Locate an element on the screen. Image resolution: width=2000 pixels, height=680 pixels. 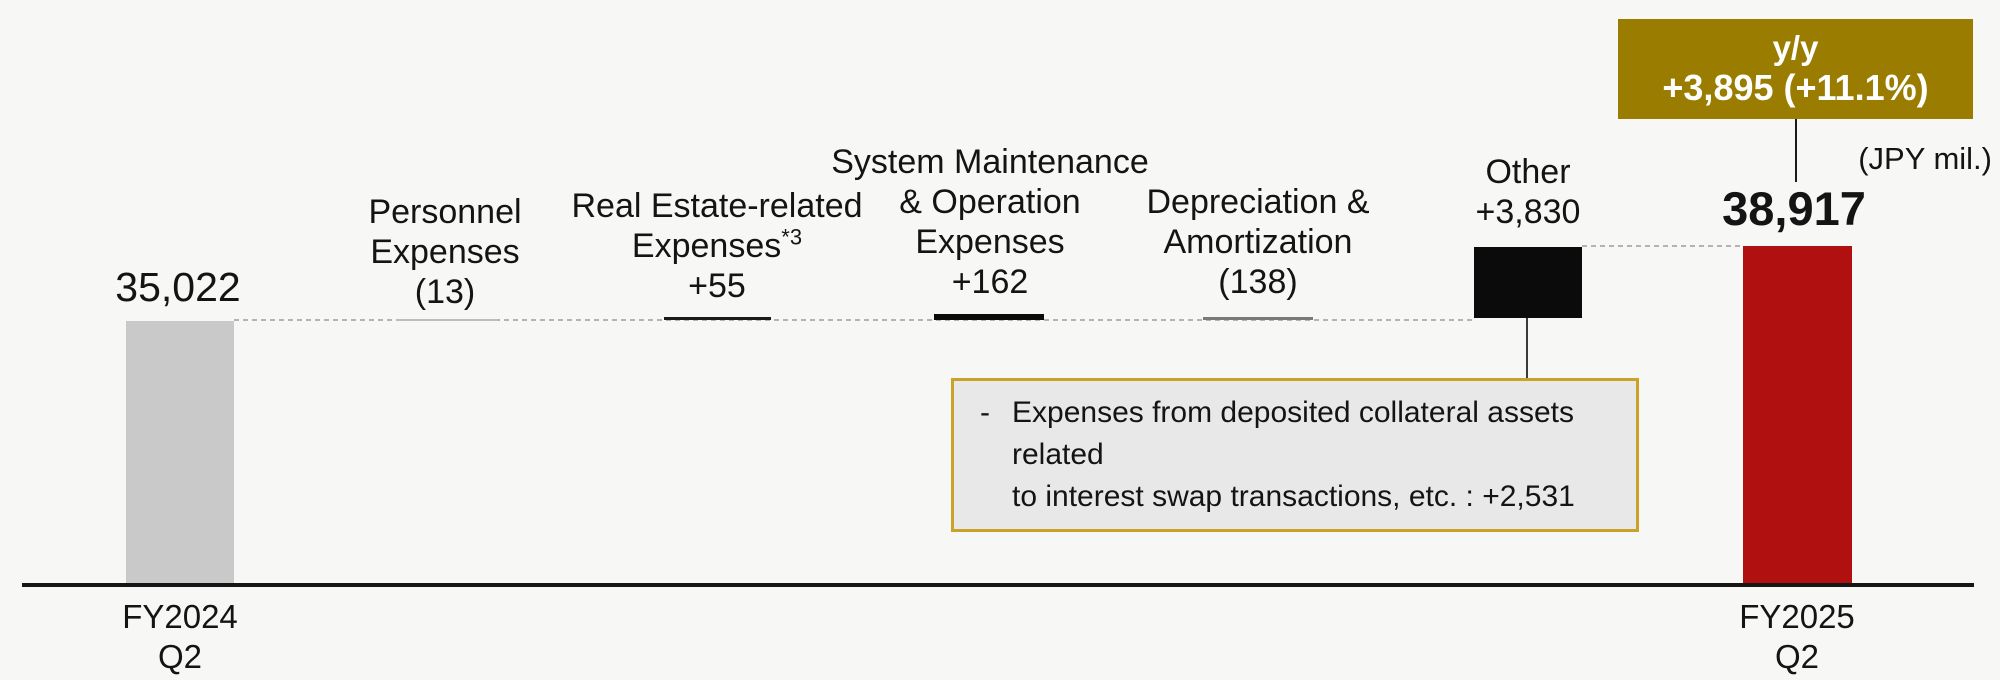
category-value: +3,830 is located at coordinates (1528, 212).